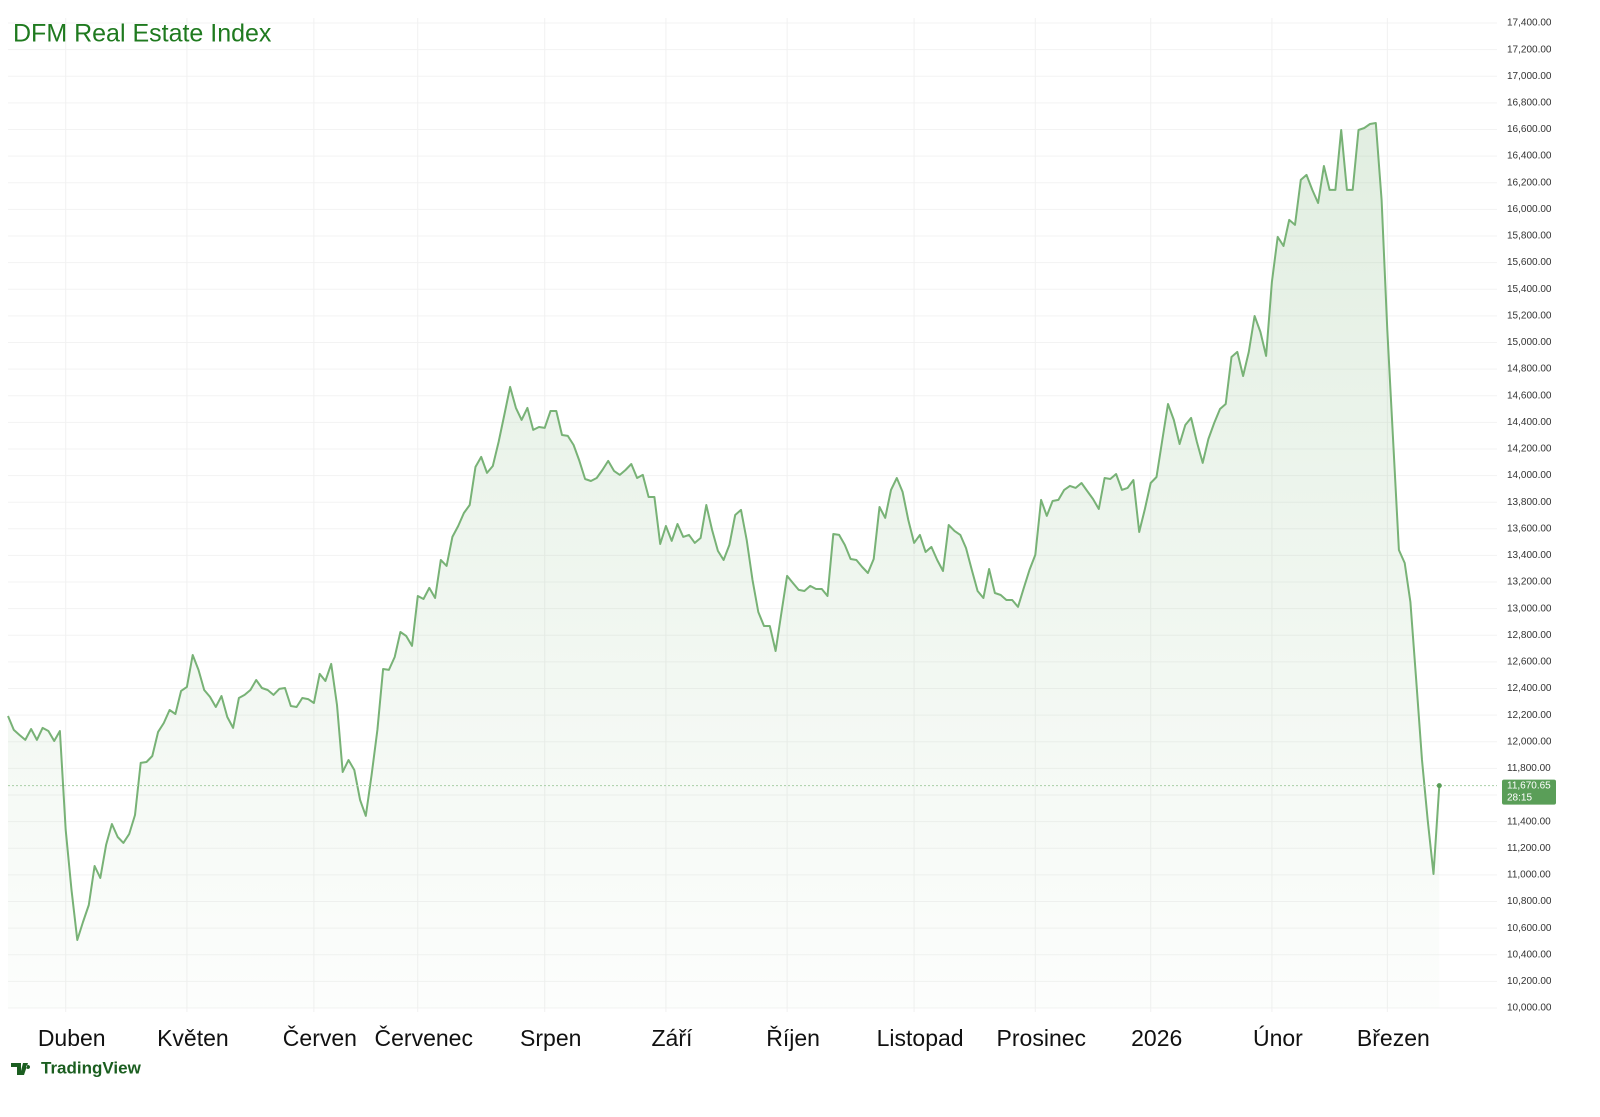 Image resolution: width=1600 pixels, height=1117 pixels. Describe the element at coordinates (1529, 768) in the screenshot. I see `y-tick-label: 11,800.00` at that location.